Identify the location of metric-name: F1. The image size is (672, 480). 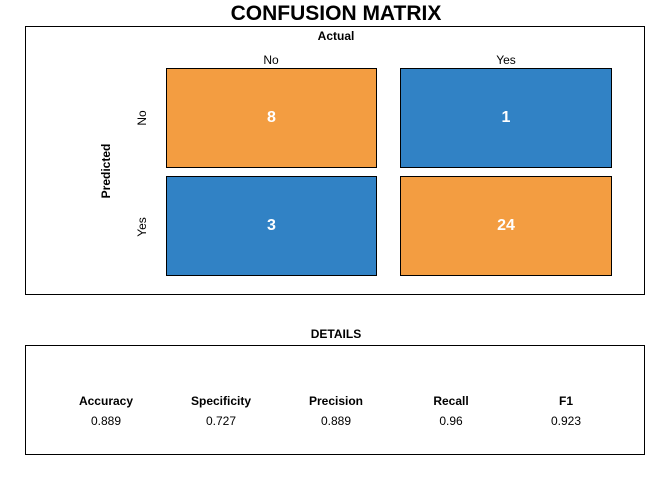
(565, 401).